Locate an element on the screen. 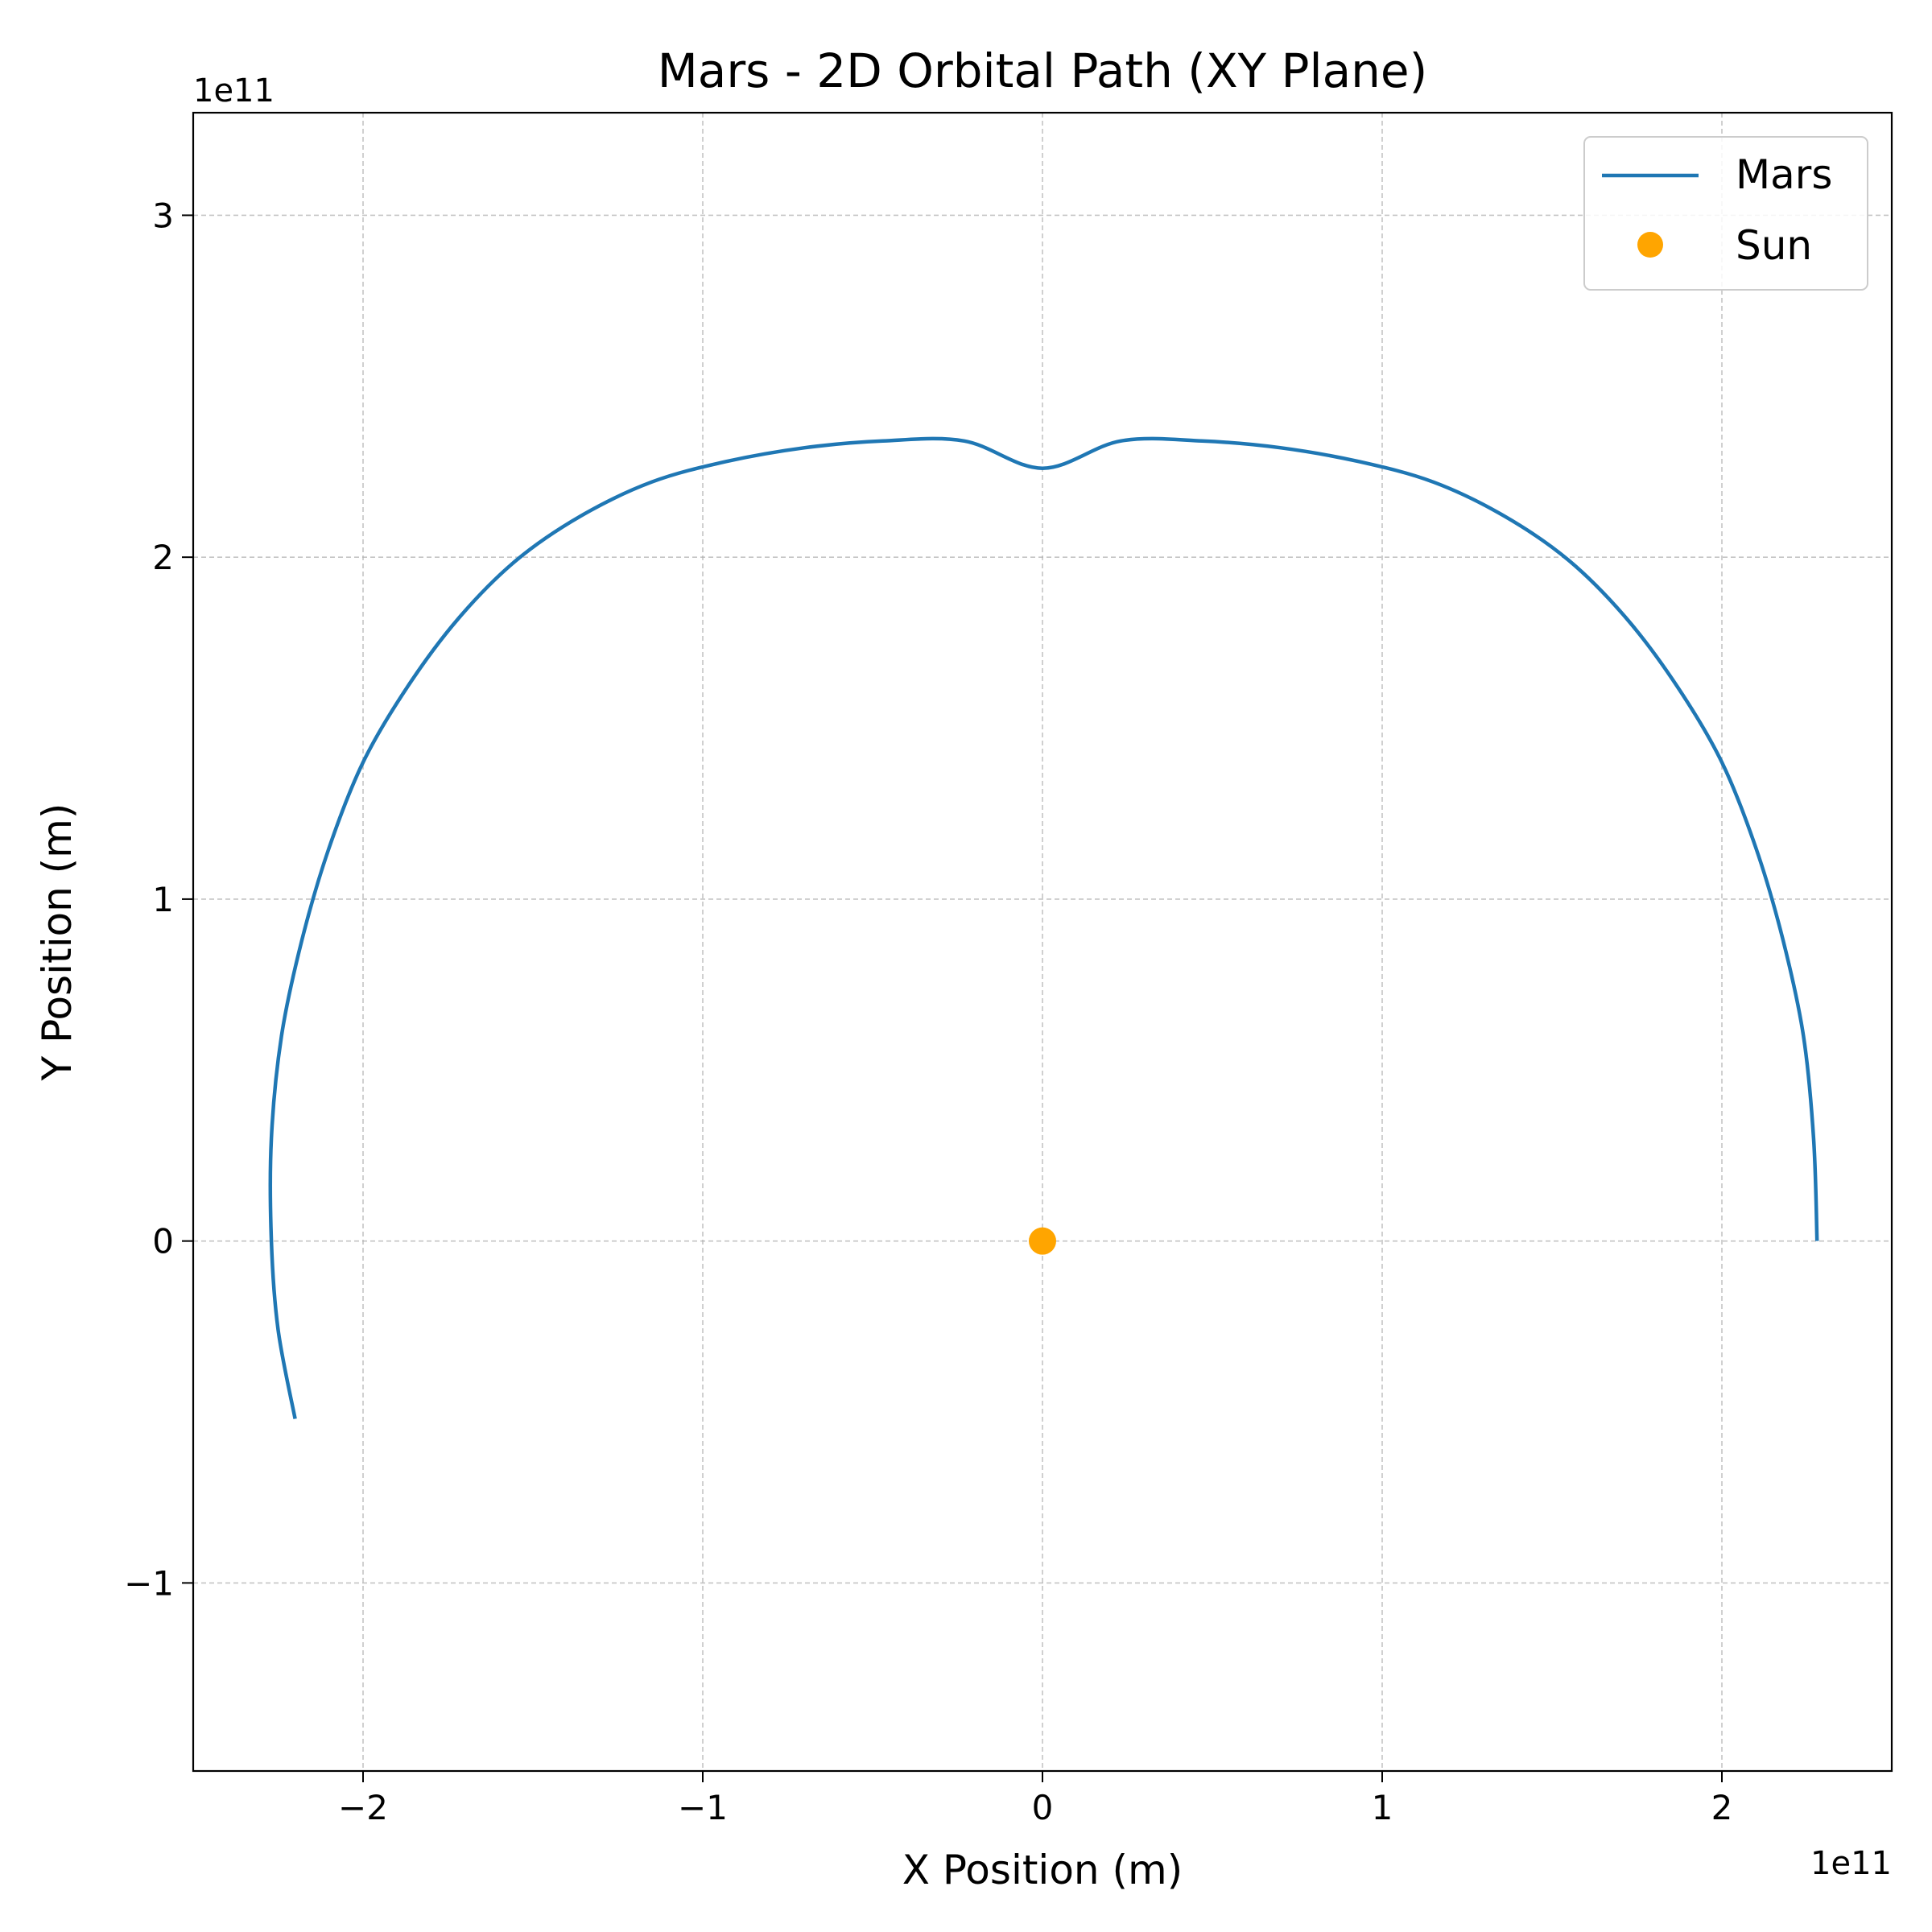  y-tick-label: 1 is located at coordinates (163, 899).